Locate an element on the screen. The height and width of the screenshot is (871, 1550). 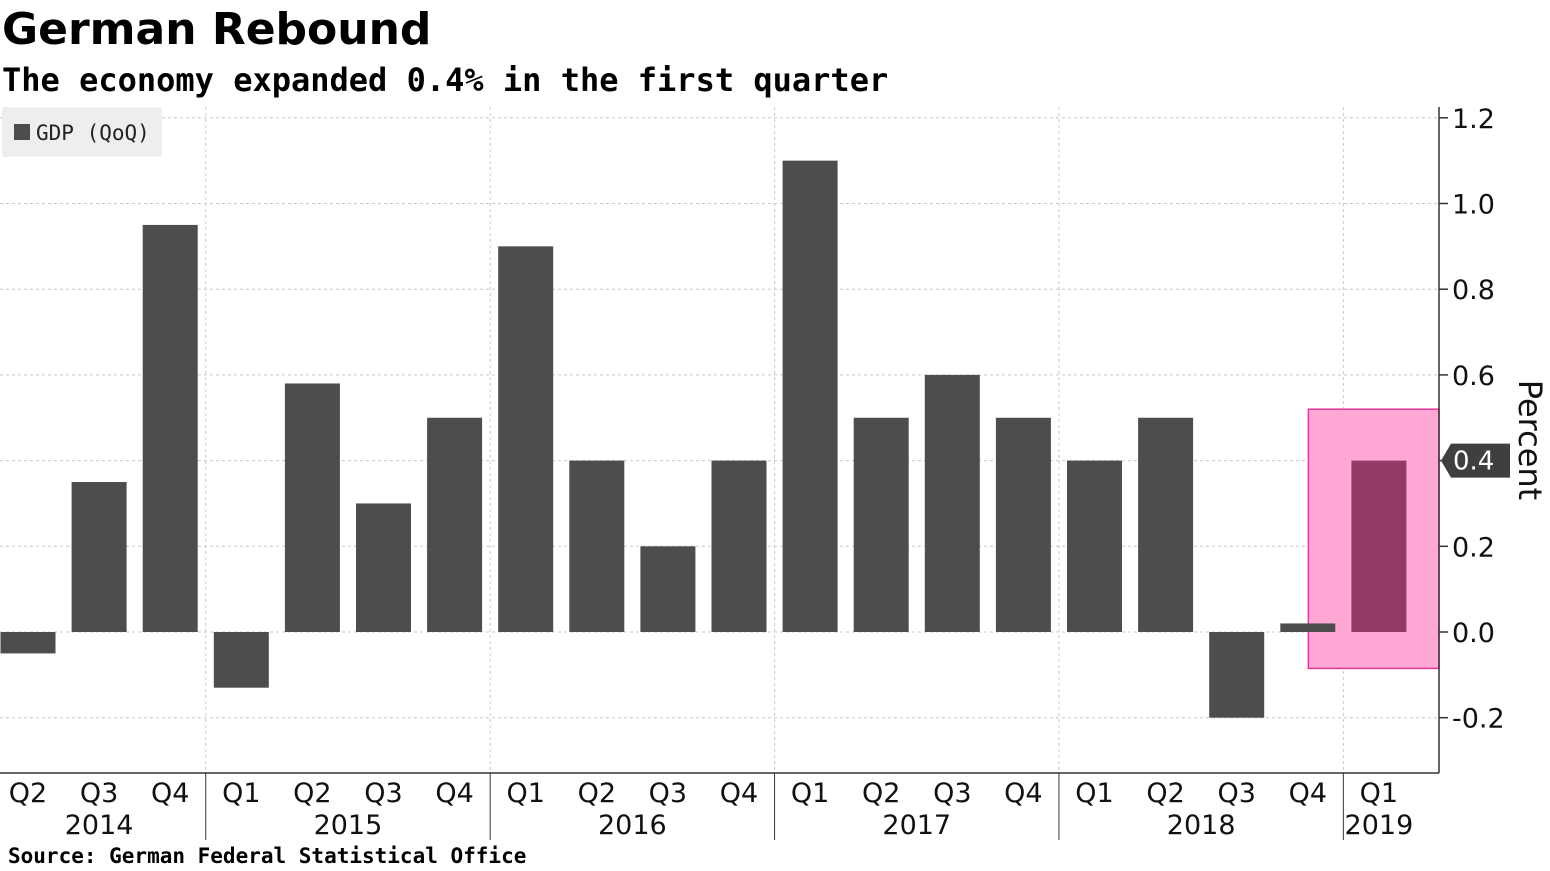
legend-swatch is located at coordinates (22, 132).